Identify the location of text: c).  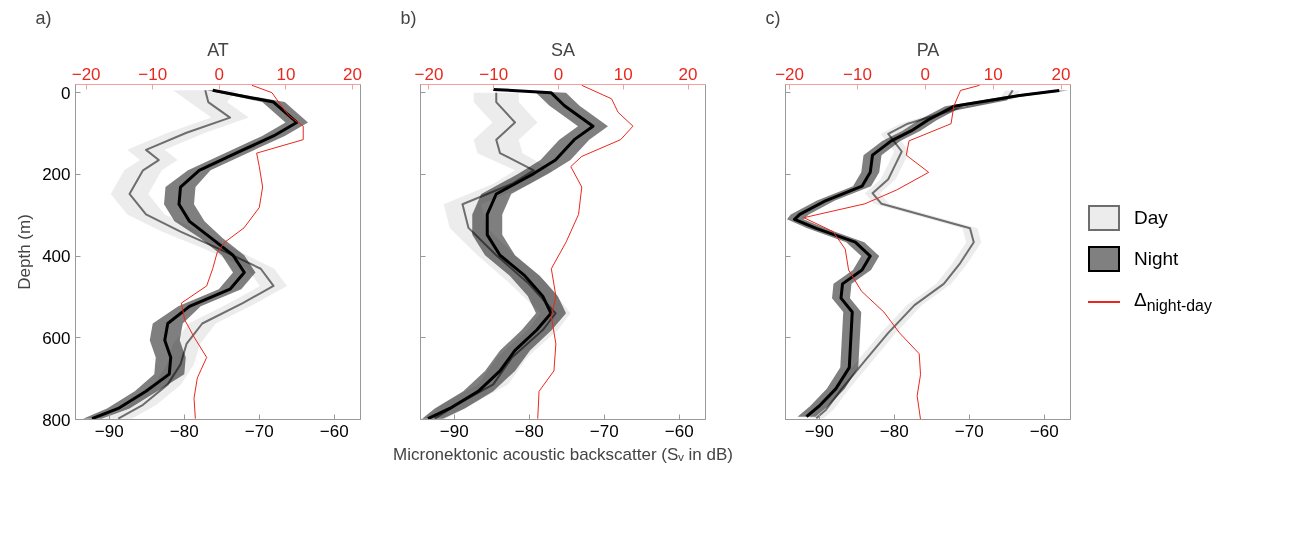
(773, 17).